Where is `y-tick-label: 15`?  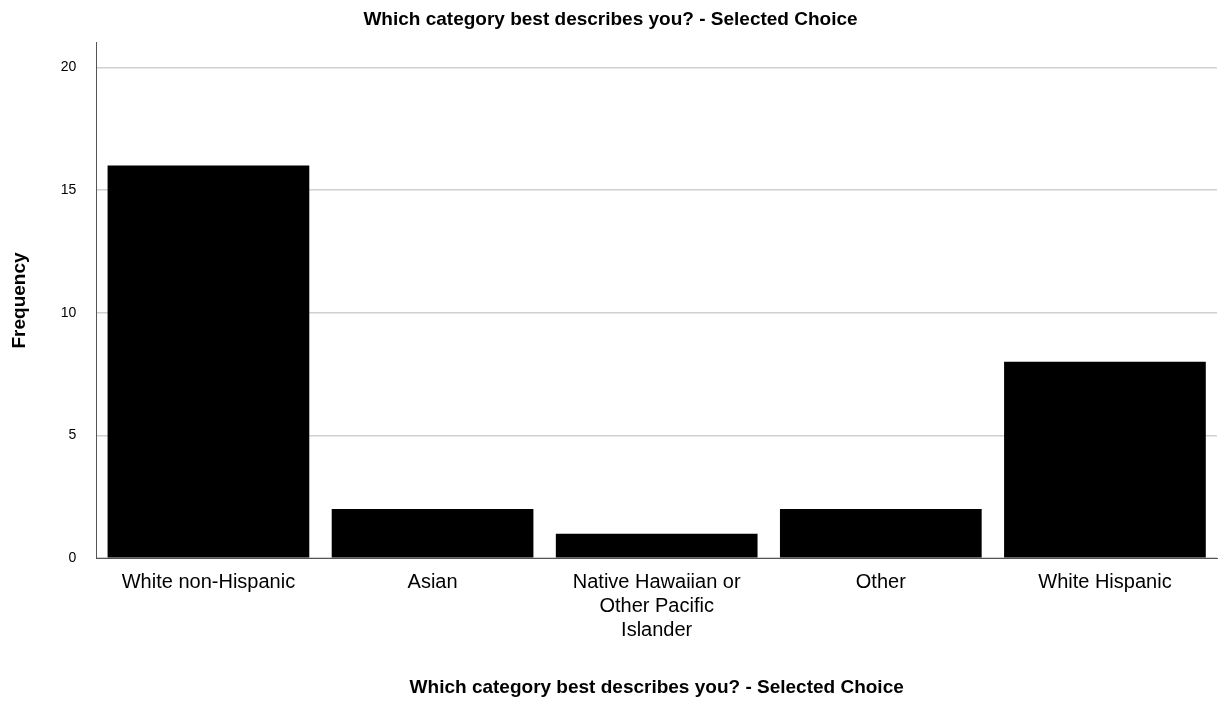 y-tick-label: 15 is located at coordinates (68, 188).